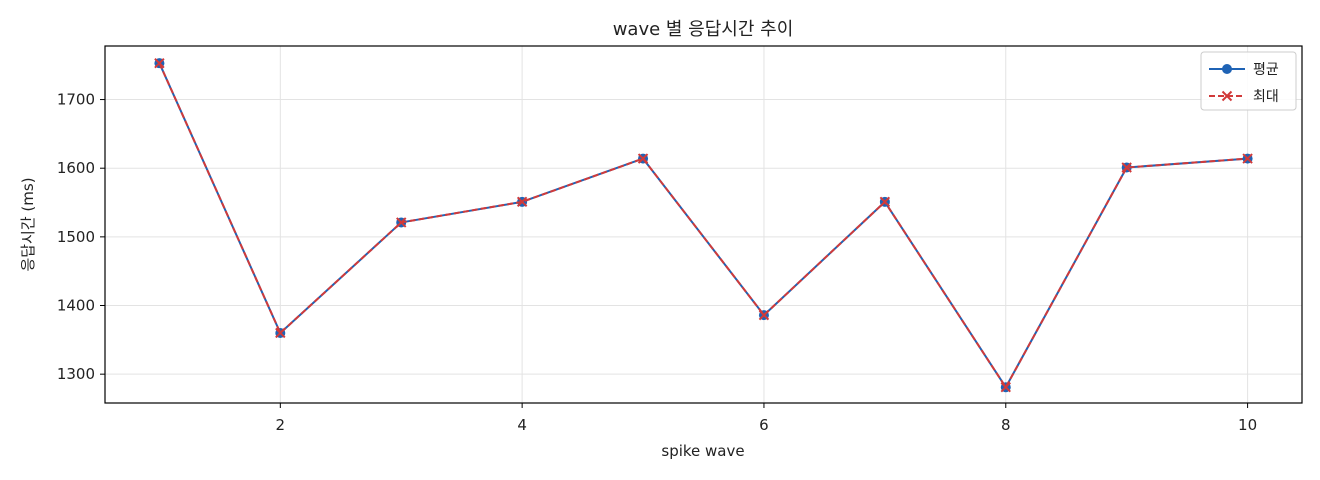  What do you see at coordinates (1266, 97) in the screenshot?
I see `legend-label: 최대` at bounding box center [1266, 97].